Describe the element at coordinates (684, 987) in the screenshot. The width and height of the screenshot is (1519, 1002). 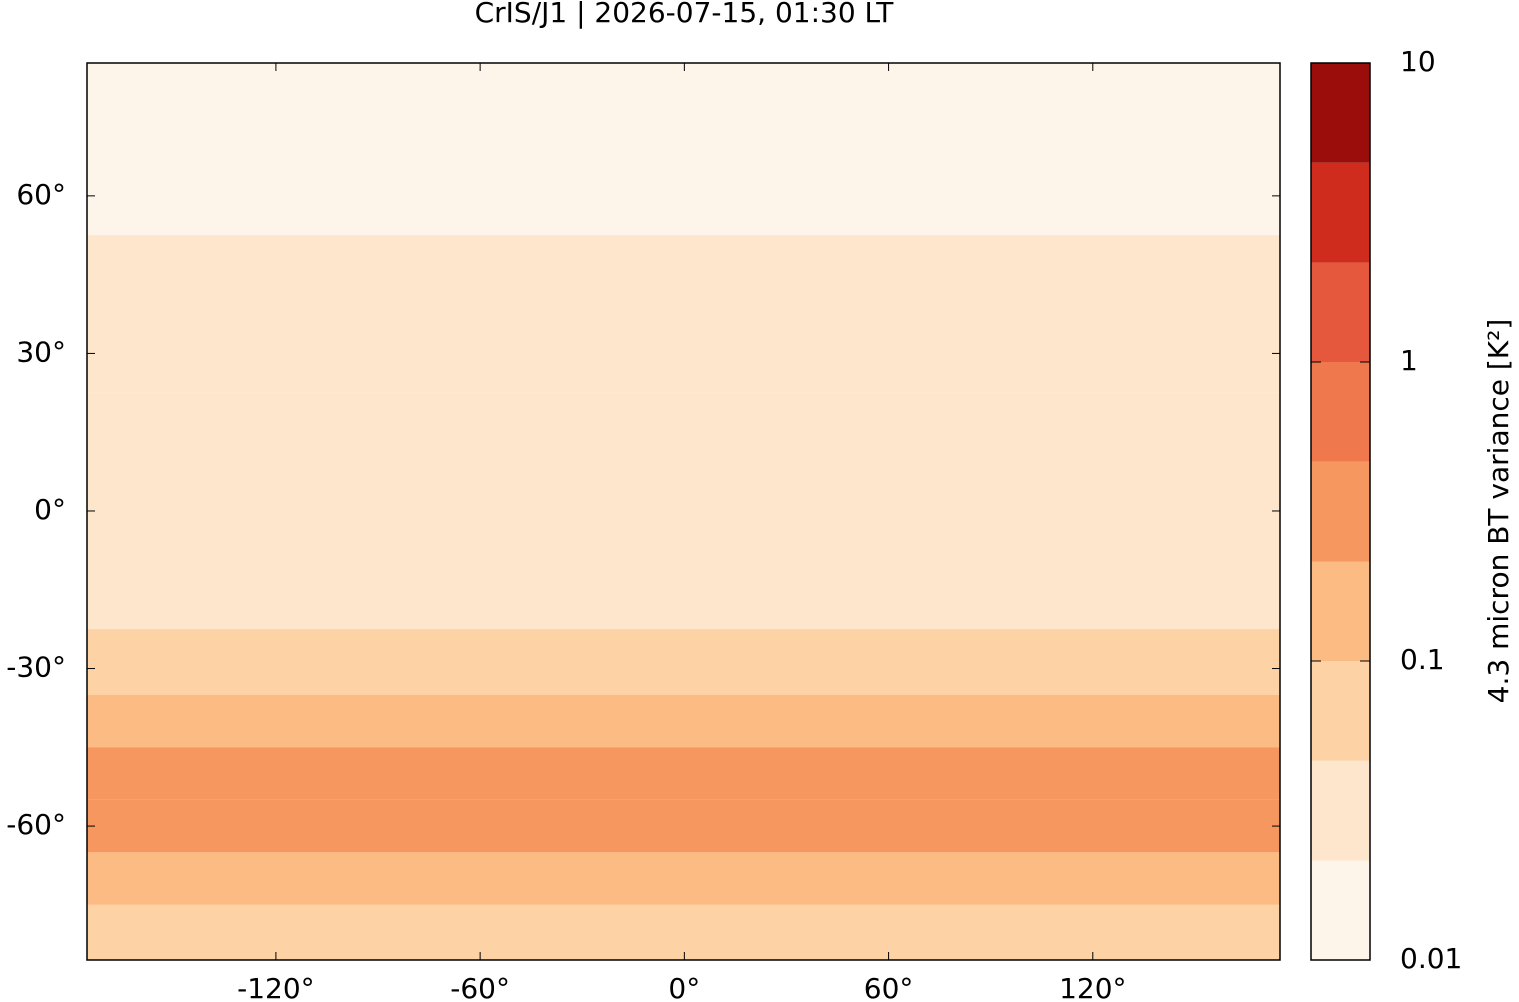
I see `x-tick-label: 0°` at that location.